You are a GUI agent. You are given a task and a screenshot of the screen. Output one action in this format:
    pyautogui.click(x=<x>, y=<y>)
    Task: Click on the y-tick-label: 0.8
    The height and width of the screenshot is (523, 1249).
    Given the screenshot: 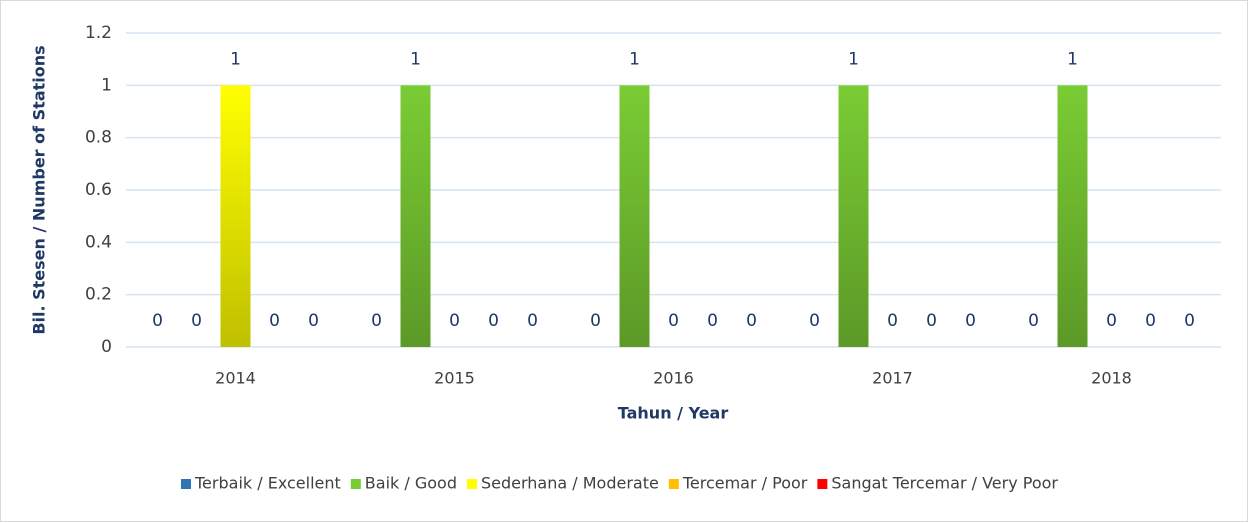 What is the action you would take?
    pyautogui.click(x=98, y=138)
    